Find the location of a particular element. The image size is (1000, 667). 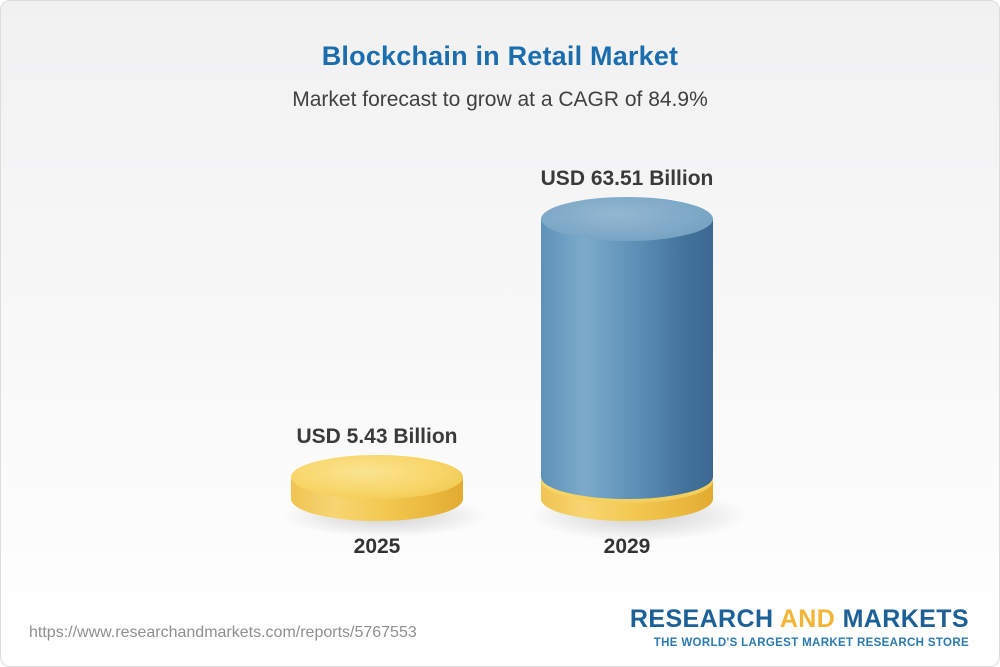

bar-2029-top-face is located at coordinates (627, 219).